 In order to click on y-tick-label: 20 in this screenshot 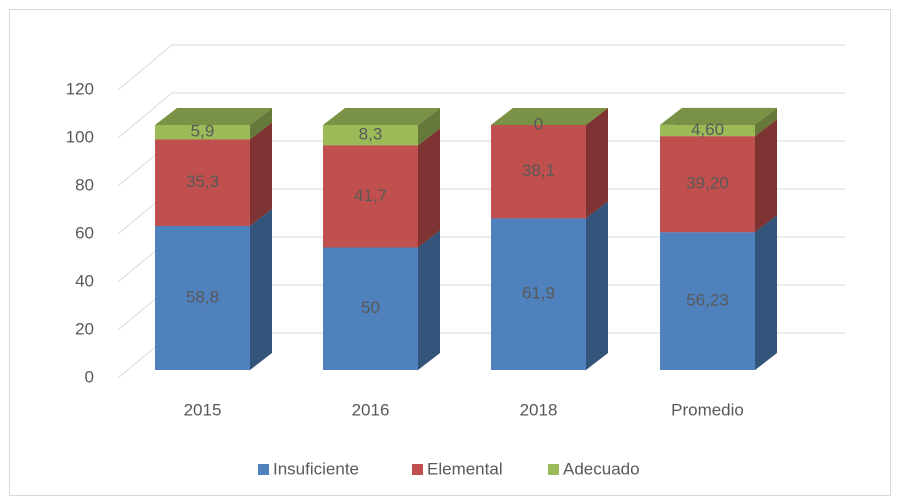, I will do `click(84, 328)`.